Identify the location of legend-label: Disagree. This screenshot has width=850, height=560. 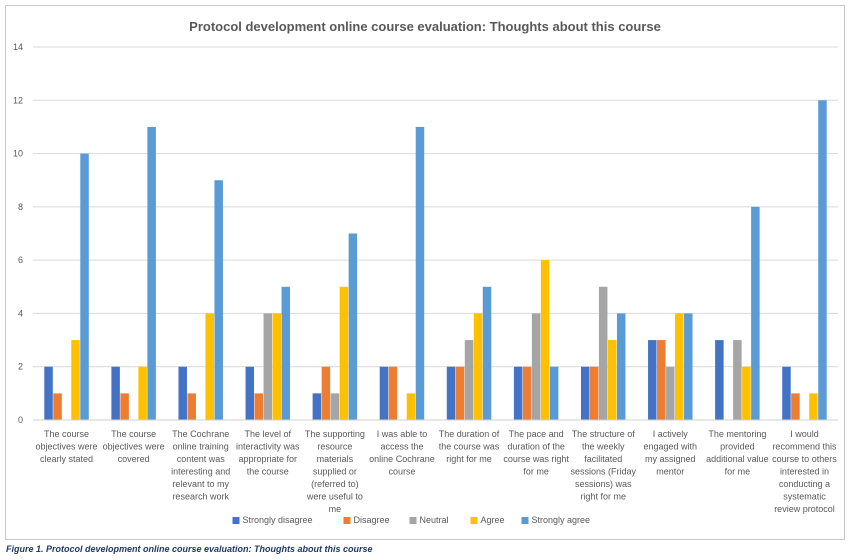
(372, 520).